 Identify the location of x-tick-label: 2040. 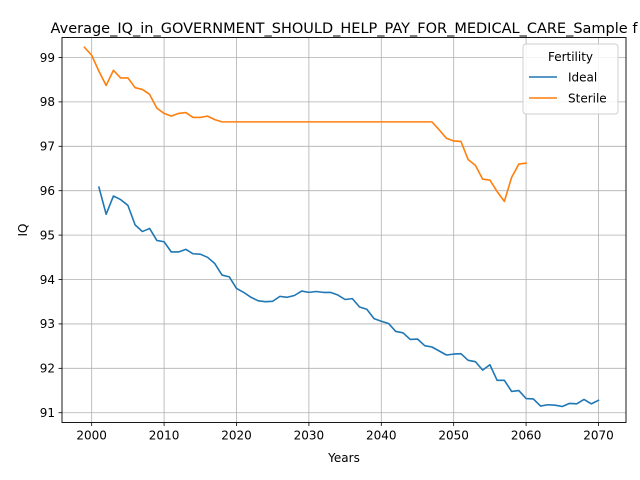
(381, 436).